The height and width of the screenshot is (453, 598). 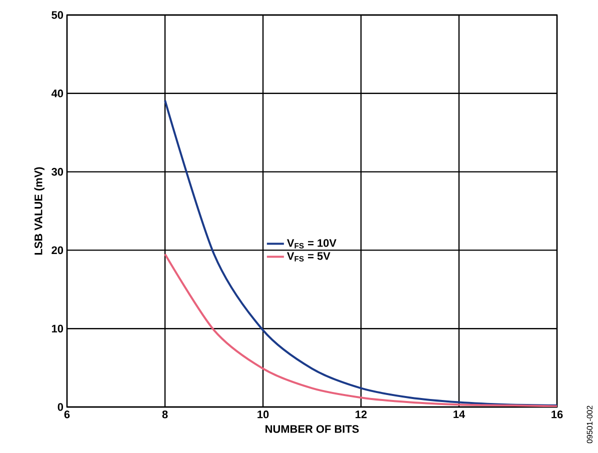 I want to click on y-tick-label: 40, so click(x=57, y=94).